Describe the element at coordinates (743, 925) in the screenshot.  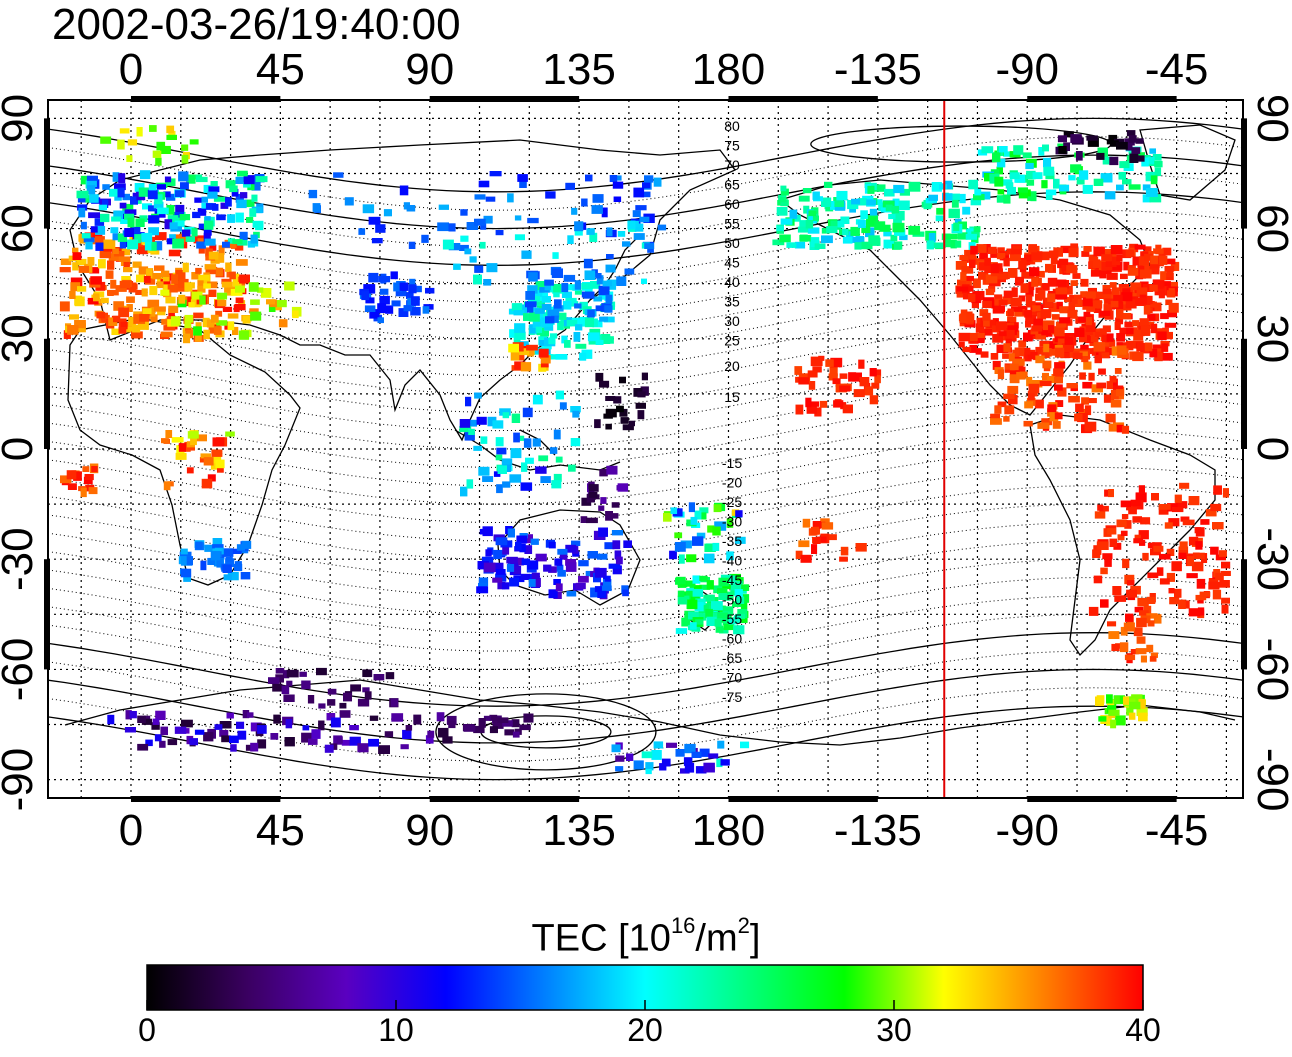
I see `colorbar-label-exponent-2: 2` at that location.